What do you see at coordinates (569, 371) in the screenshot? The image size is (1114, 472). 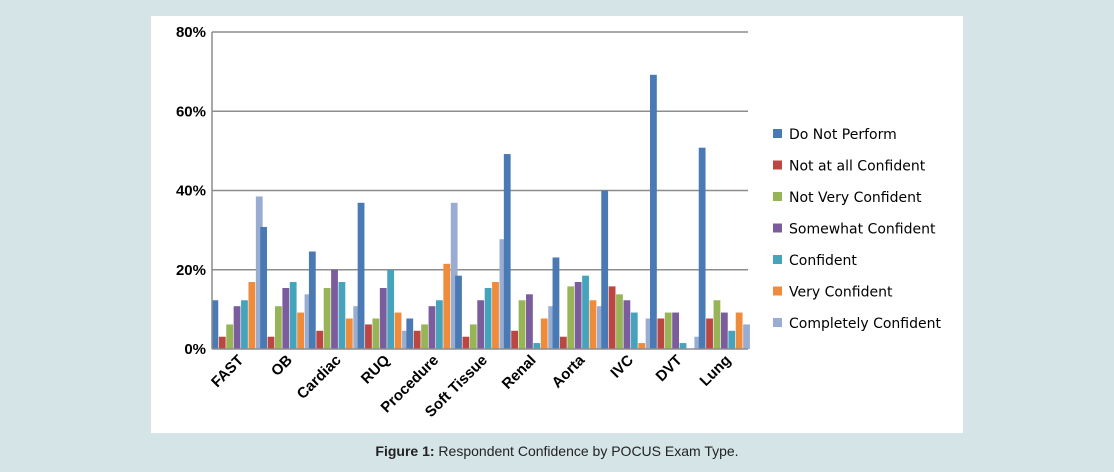 I see `x-category-label: Aorta` at bounding box center [569, 371].